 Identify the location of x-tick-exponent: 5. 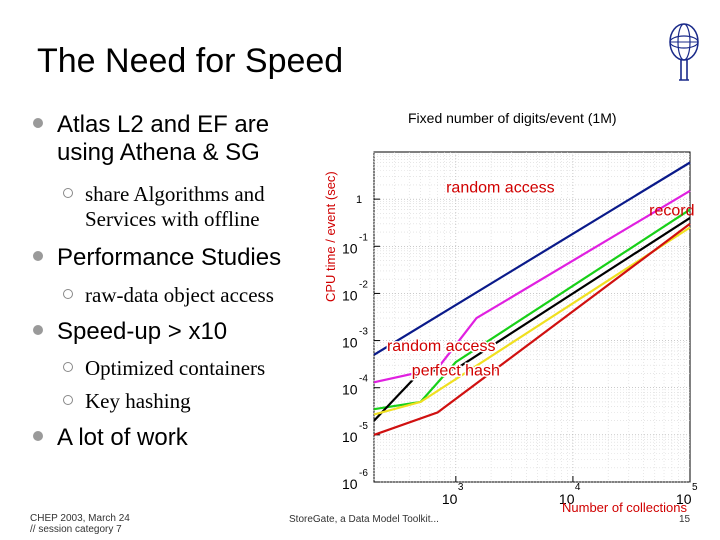
(695, 487).